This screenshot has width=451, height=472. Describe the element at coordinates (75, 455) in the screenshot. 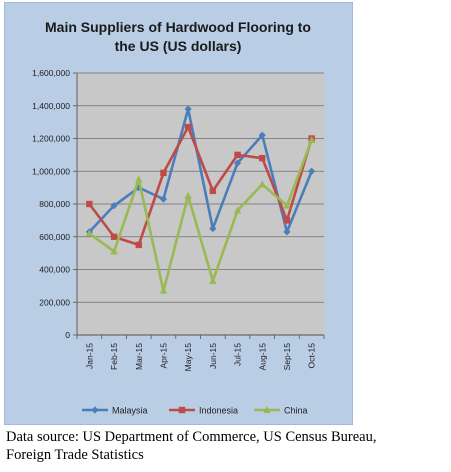

I see `data-source-line-2: Foreign Trade Statistics` at that location.